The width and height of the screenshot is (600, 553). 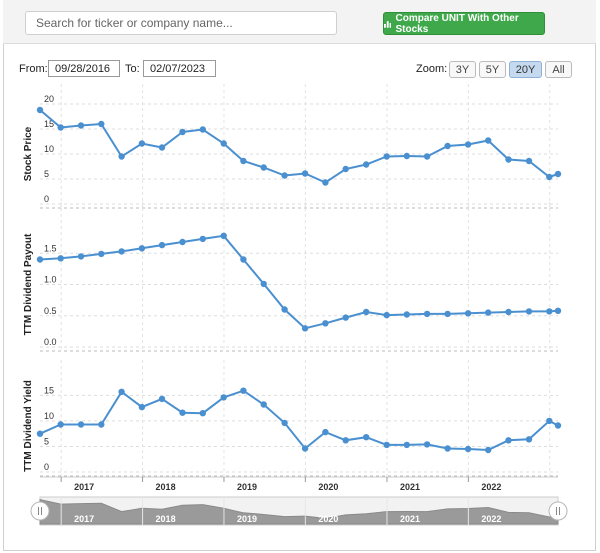 What do you see at coordinates (388, 24) in the screenshot?
I see `bar-chart-icon` at bounding box center [388, 24].